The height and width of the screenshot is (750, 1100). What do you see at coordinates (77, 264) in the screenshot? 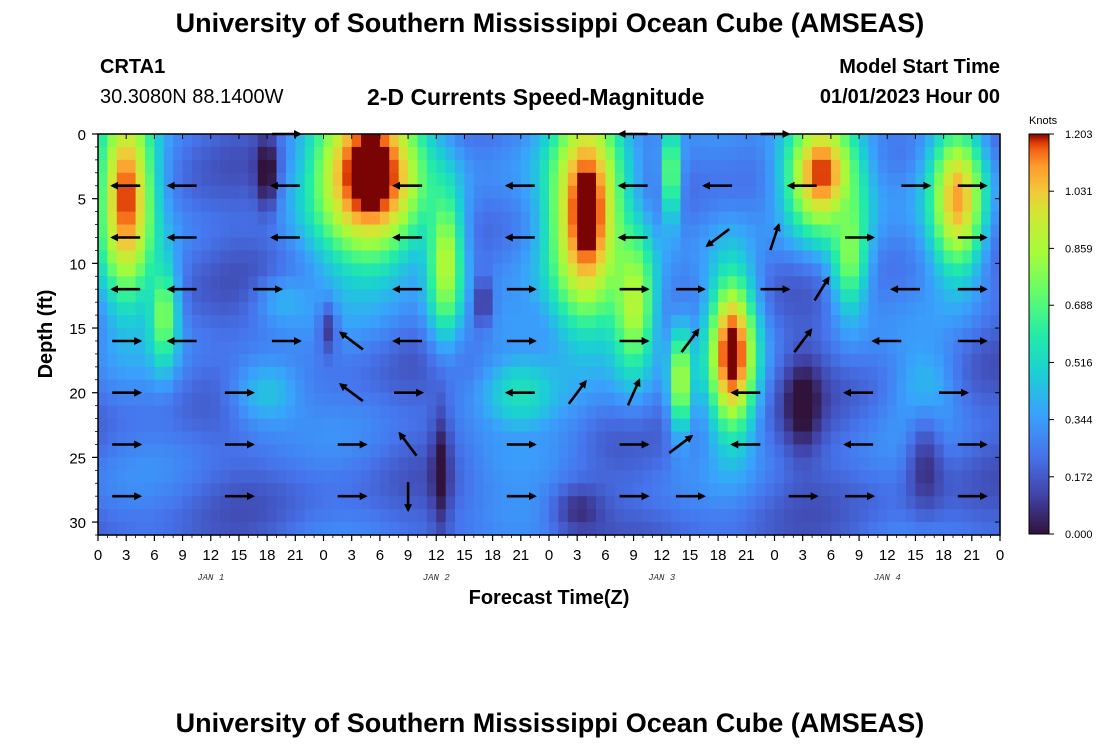
I see `y-tick-label: 10` at bounding box center [77, 264].